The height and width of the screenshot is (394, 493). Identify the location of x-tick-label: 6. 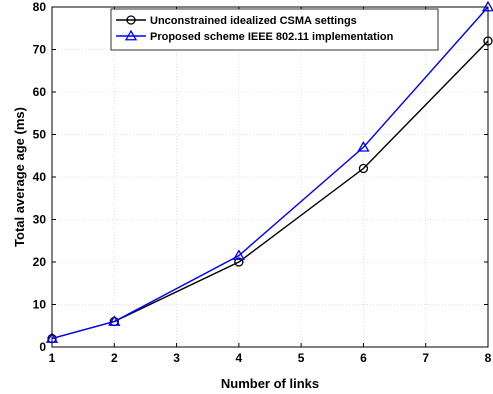
(363, 358).